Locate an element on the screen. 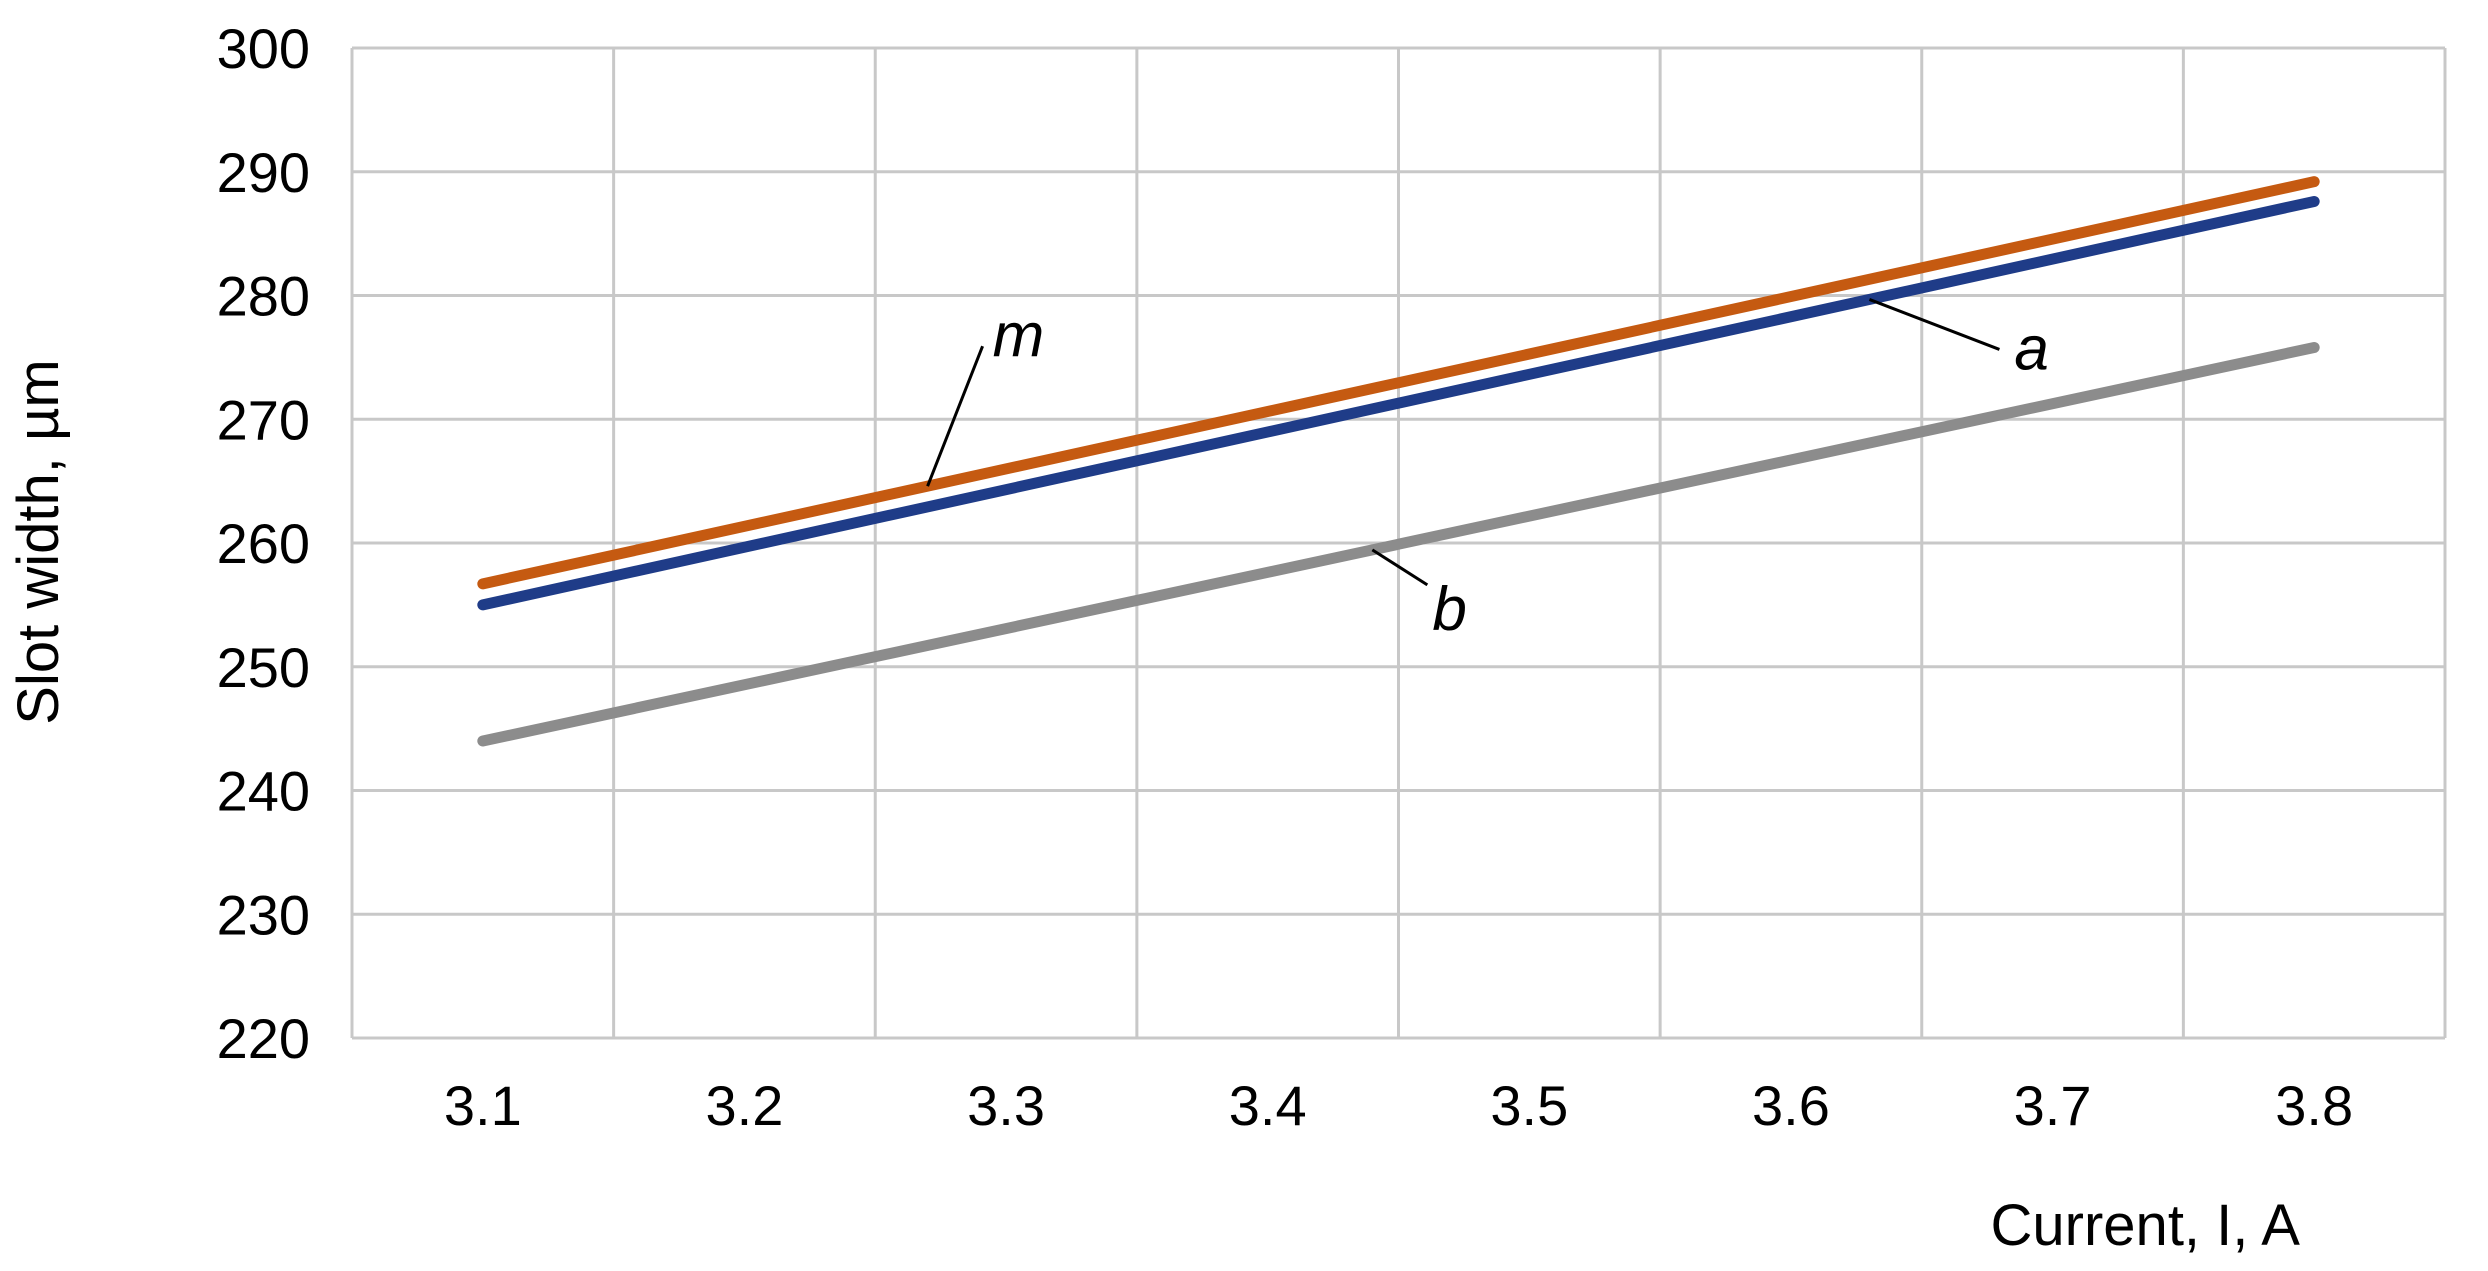 The width and height of the screenshot is (2488, 1271). x-tick-label: 3.3 is located at coordinates (1006, 1105).